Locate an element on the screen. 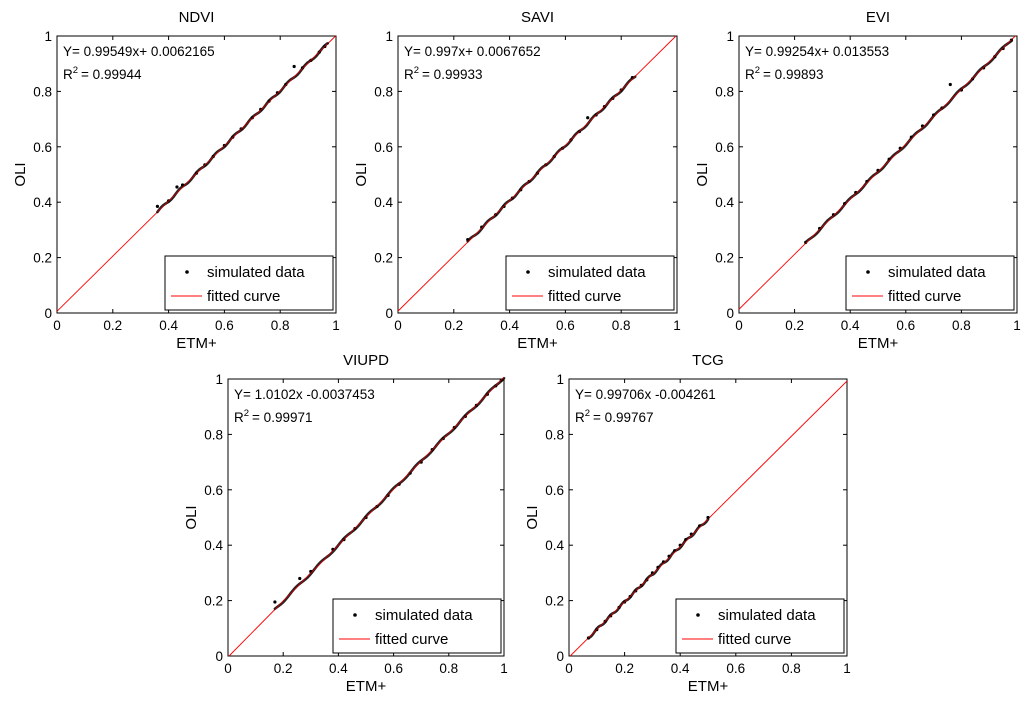 The image size is (1024, 706). fit-equation: Y= 0.997x+ 0.0067652 is located at coordinates (472, 51).